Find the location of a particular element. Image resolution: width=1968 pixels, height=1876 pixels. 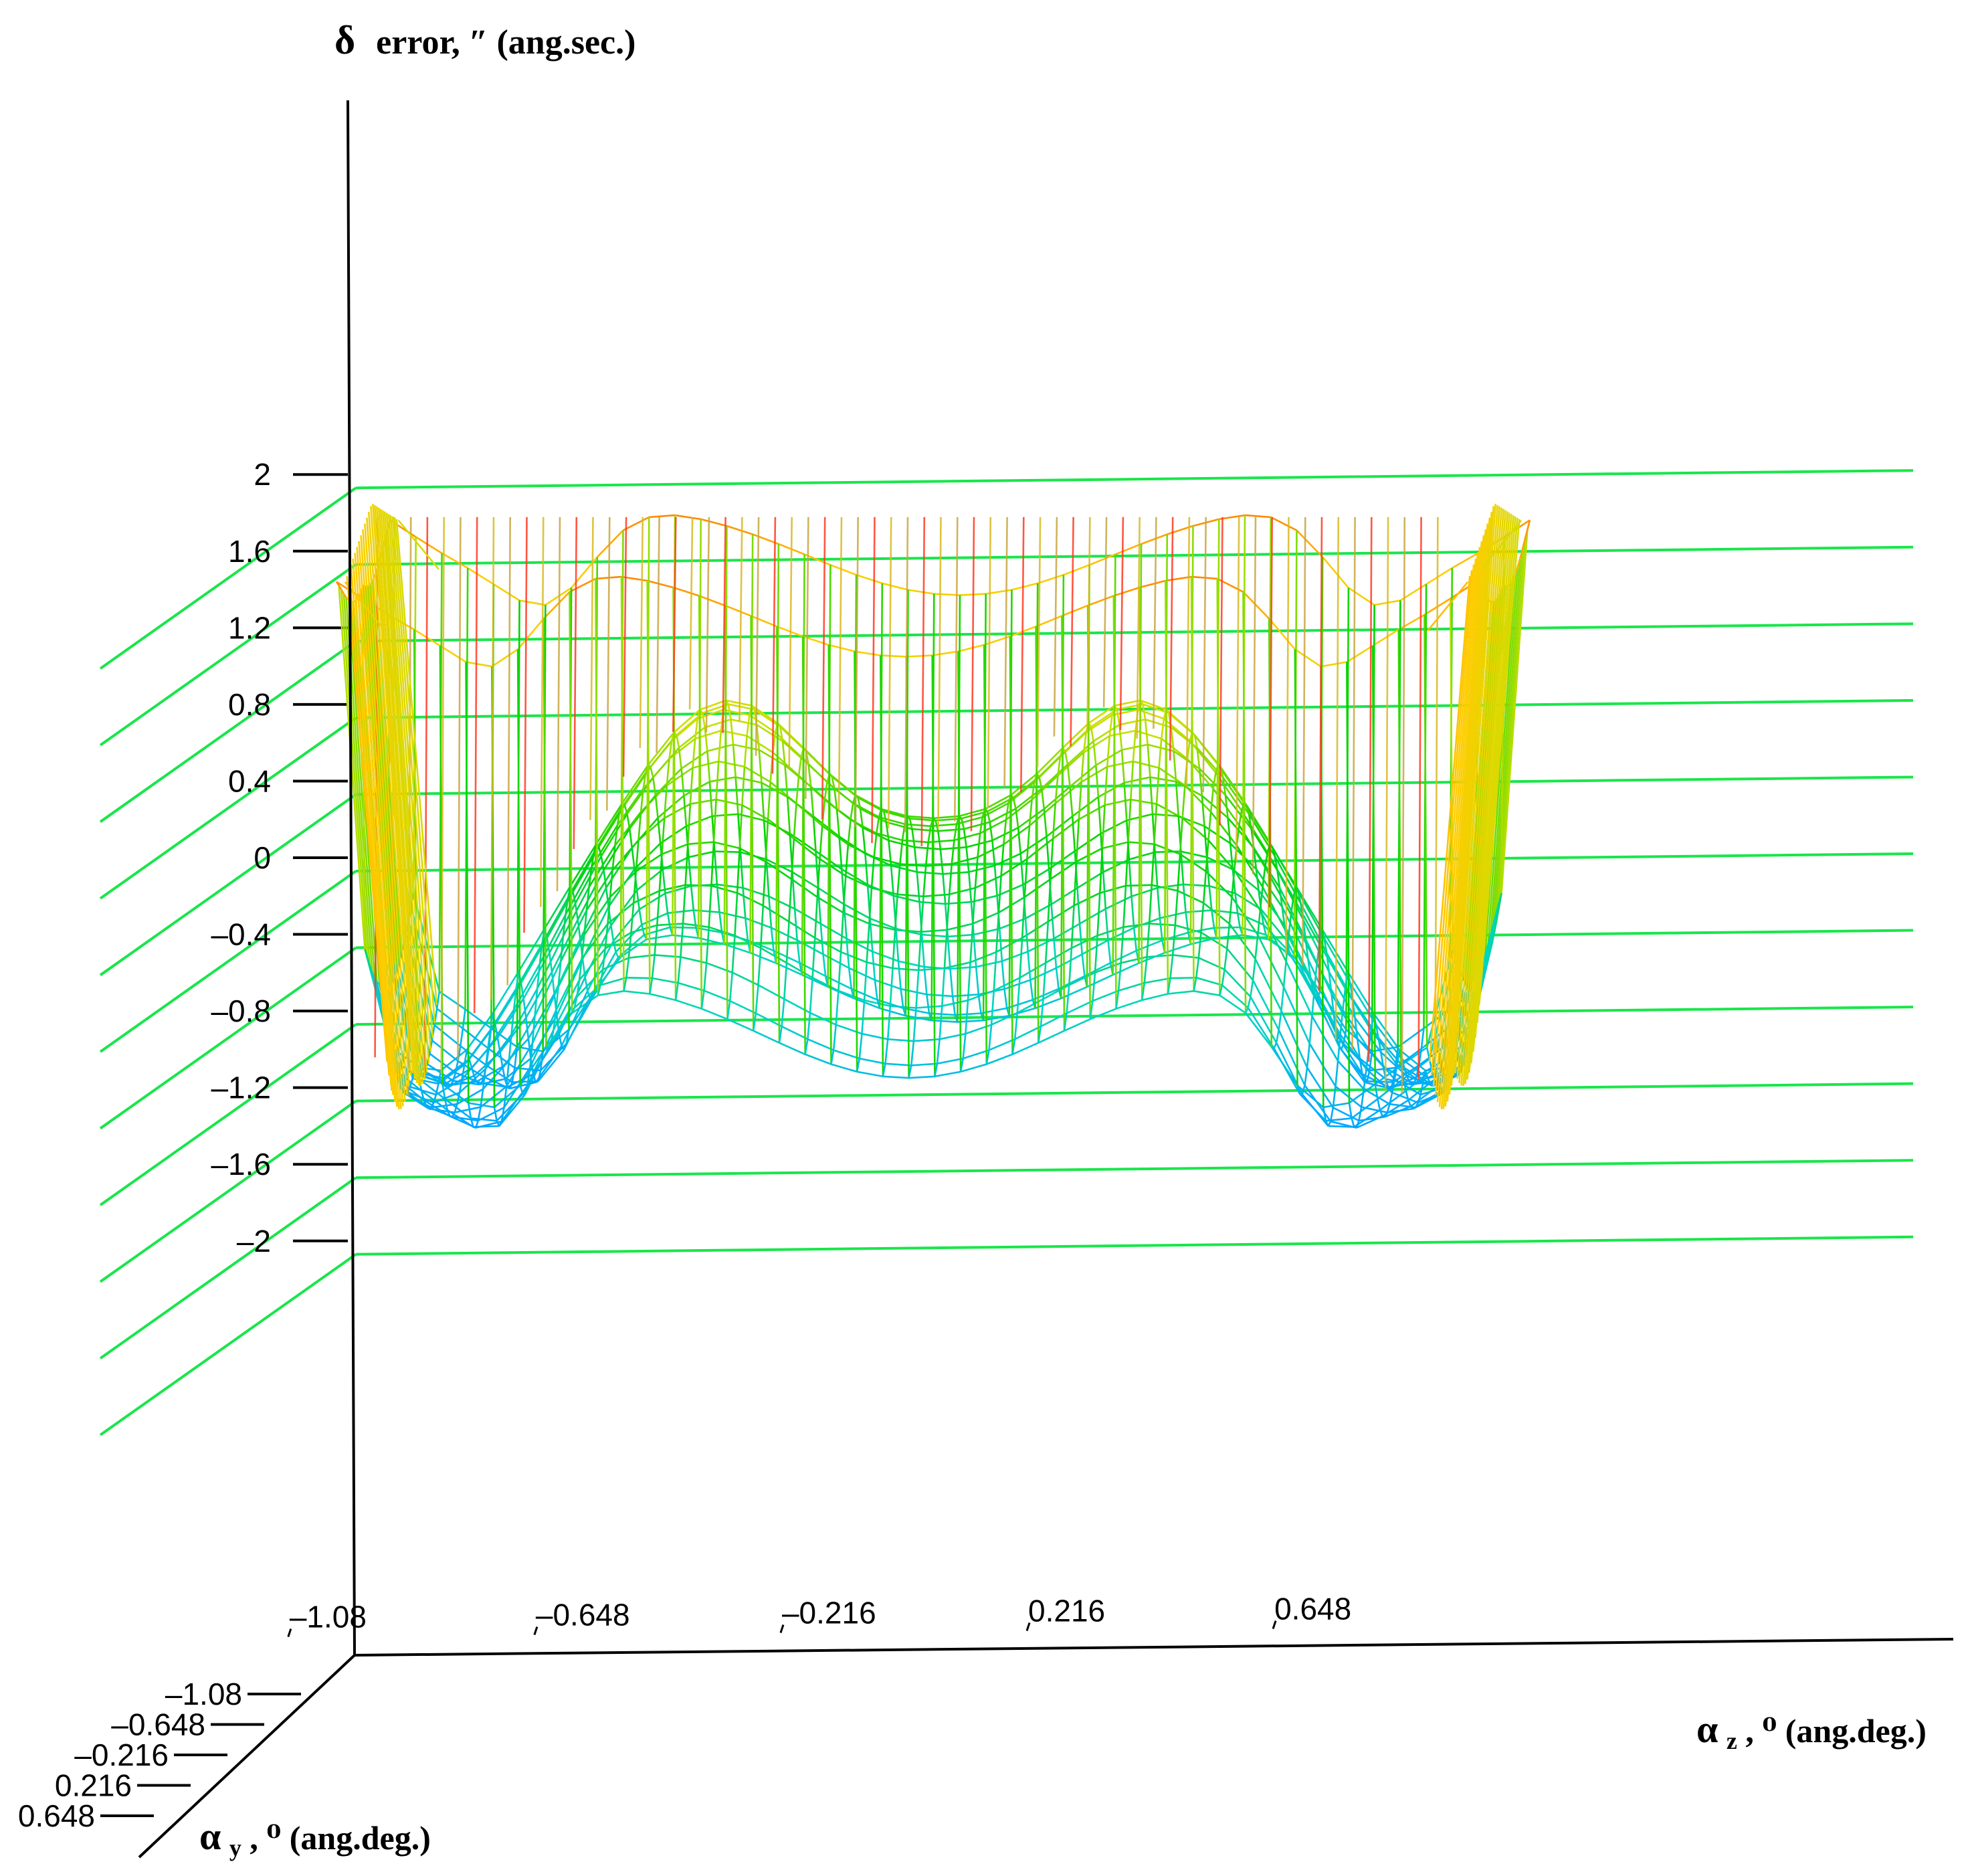

x-tick-mark is located at coordinates (1028, 1626).